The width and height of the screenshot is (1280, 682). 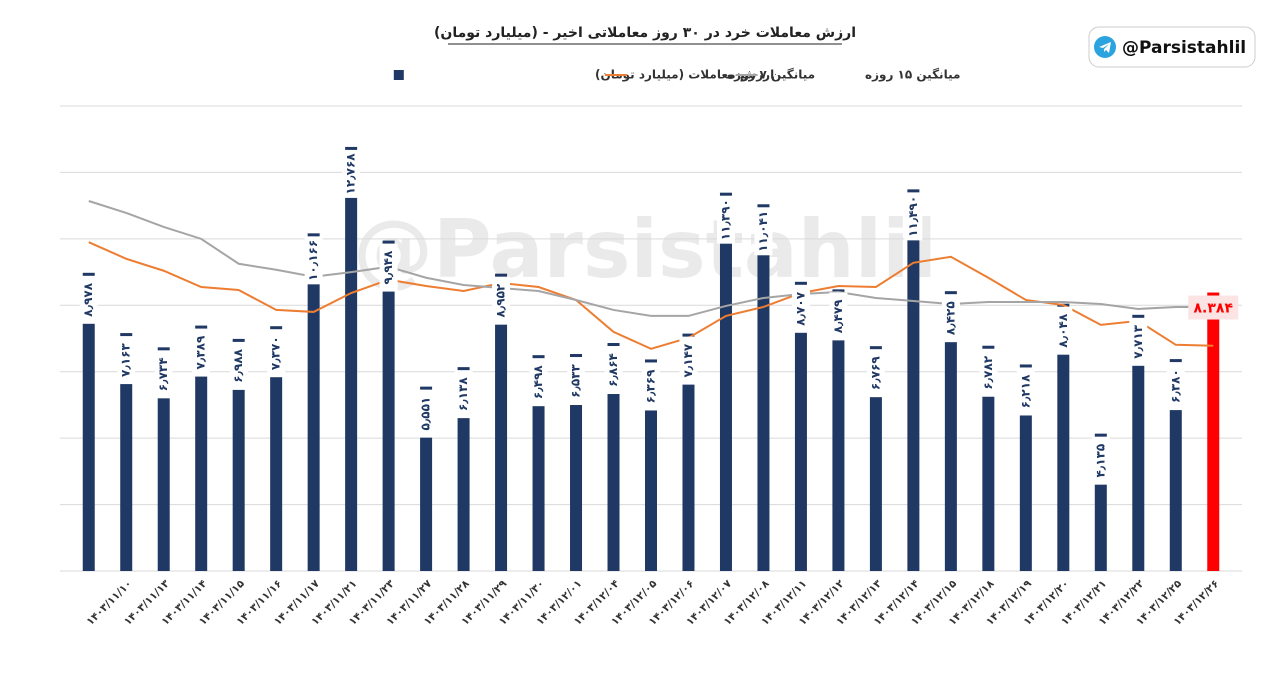 I want to click on value-label: ۶٫۳۶۹, so click(x=651, y=386).